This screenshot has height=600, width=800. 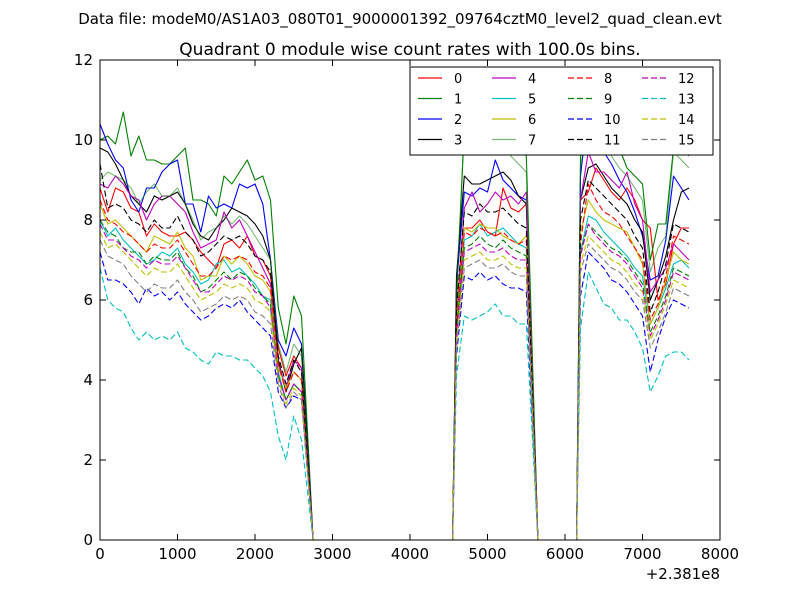 What do you see at coordinates (487, 554) in the screenshot?
I see `x-tick-label: 5000` at bounding box center [487, 554].